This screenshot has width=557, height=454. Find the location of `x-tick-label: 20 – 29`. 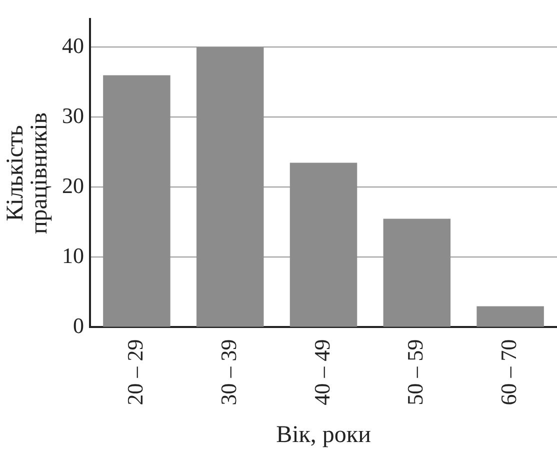

x-tick-label: 20 – 29 is located at coordinates (135, 372).